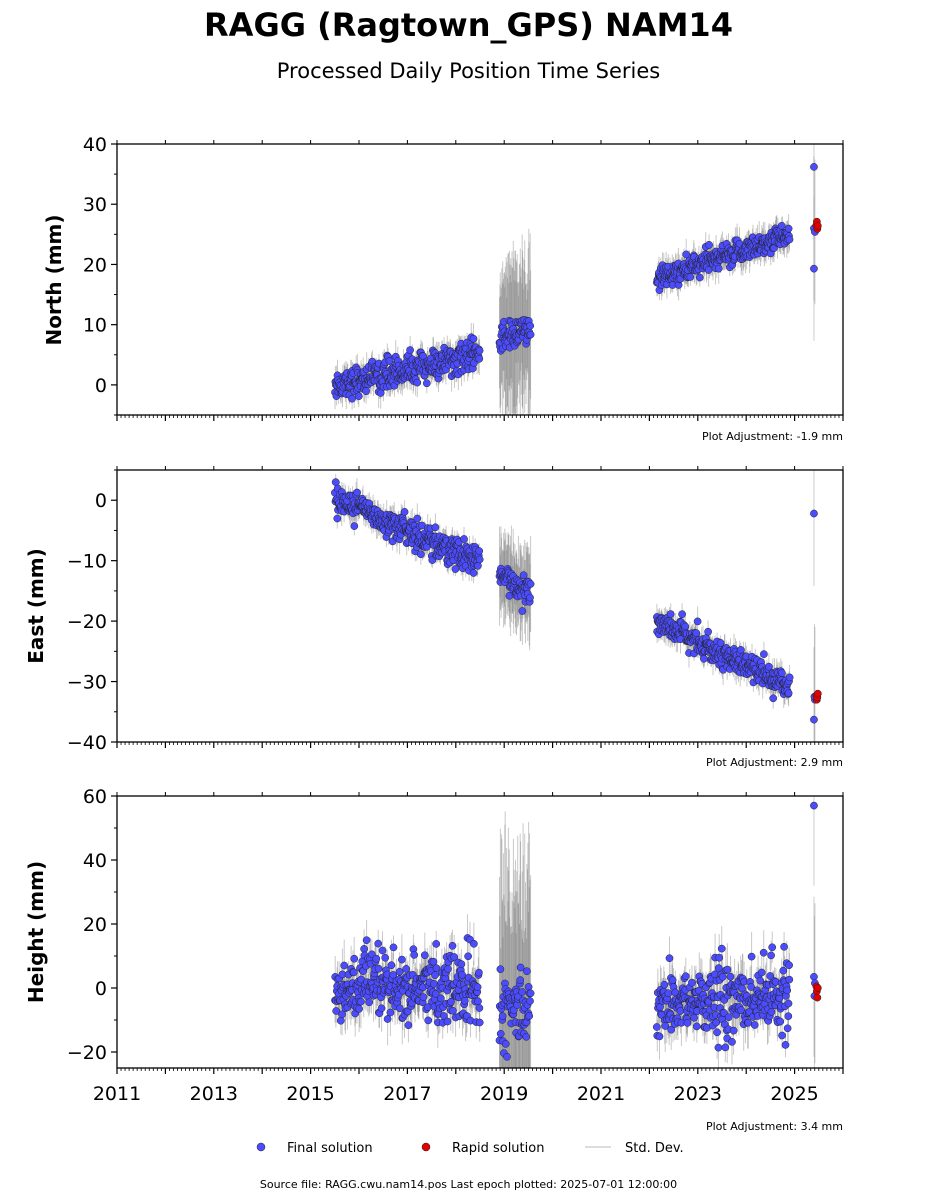 The width and height of the screenshot is (937, 1200). Describe the element at coordinates (575, 606) in the screenshot. I see `east-std-dev-bars` at that location.